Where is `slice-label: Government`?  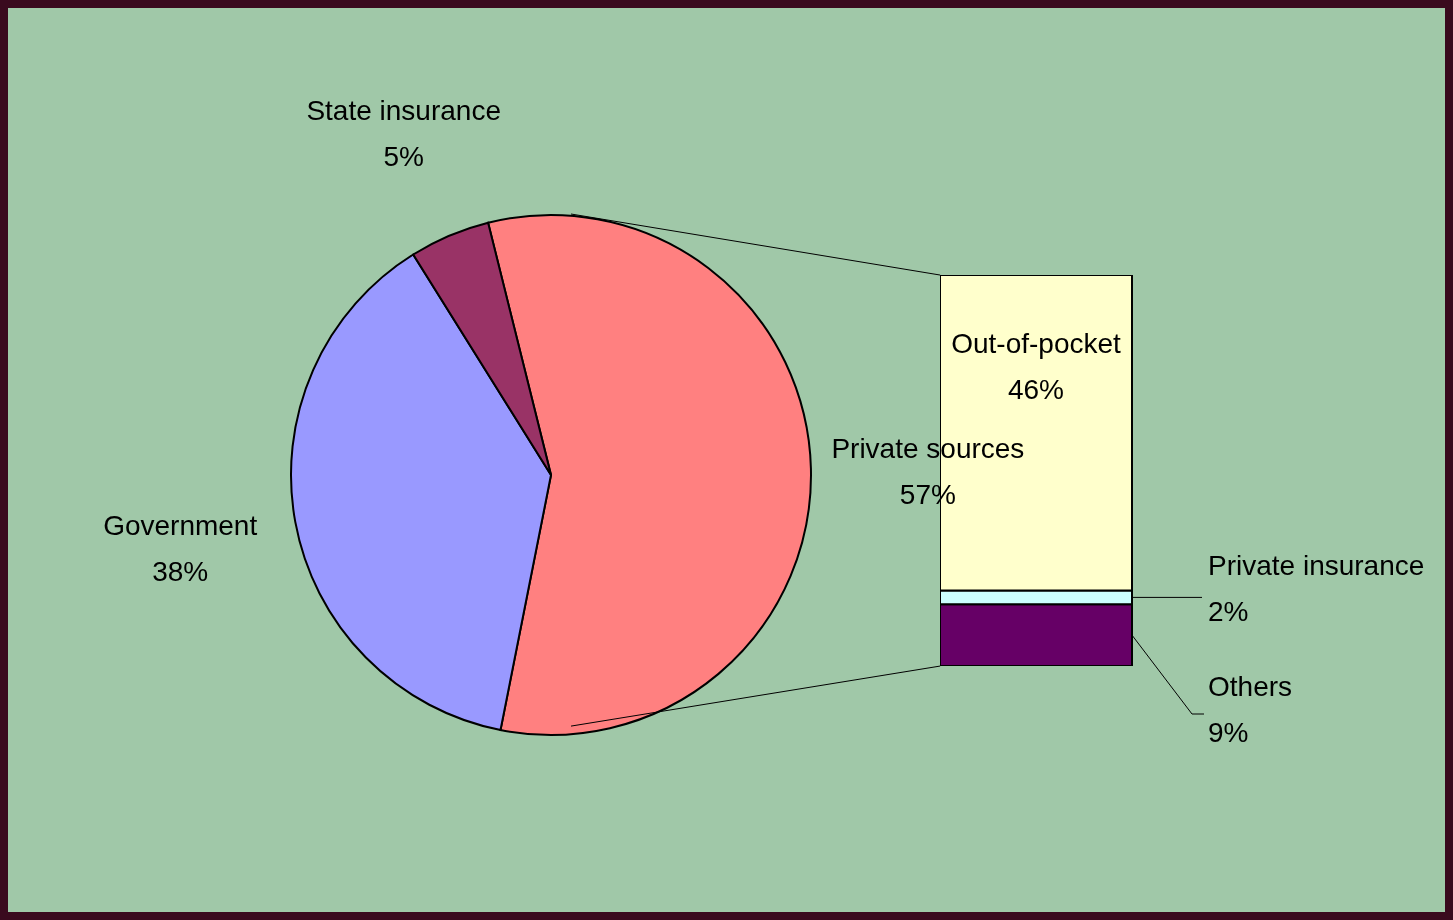
slice-label: Government is located at coordinates (180, 526).